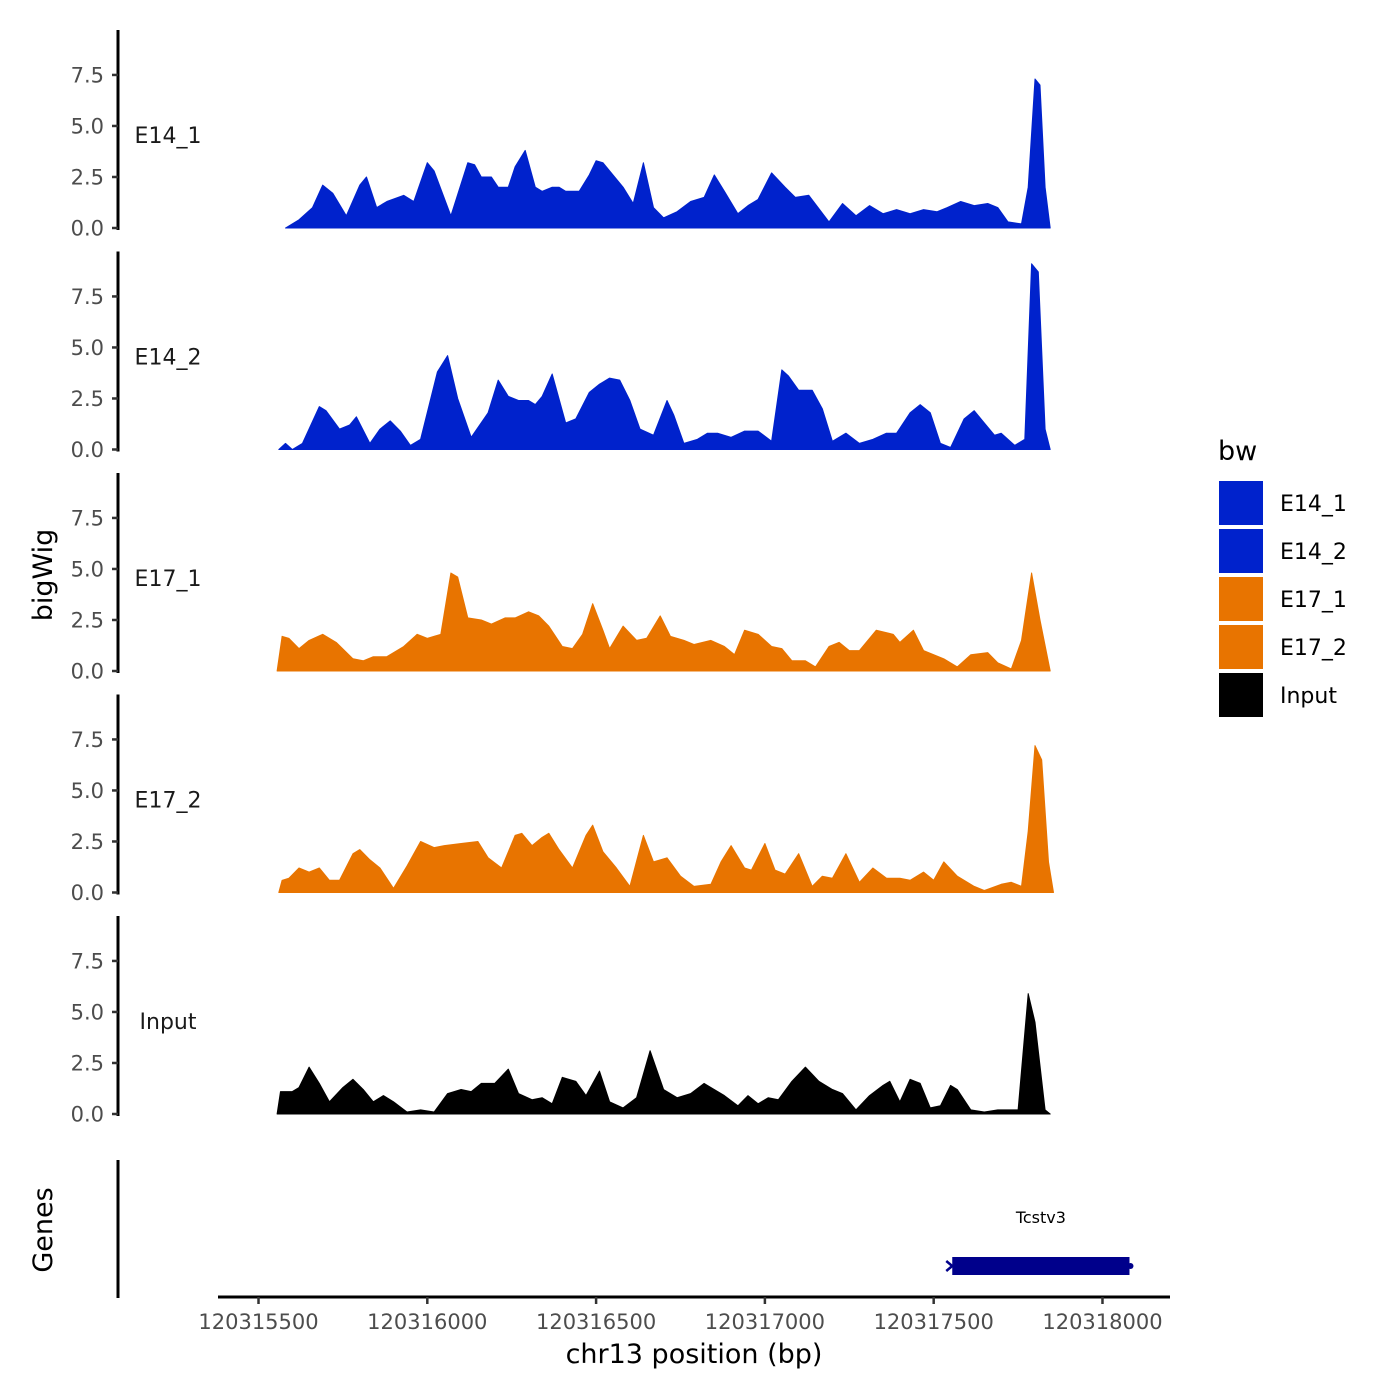  What do you see at coordinates (1313, 504) in the screenshot?
I see `legend-label: E14_1` at bounding box center [1313, 504].